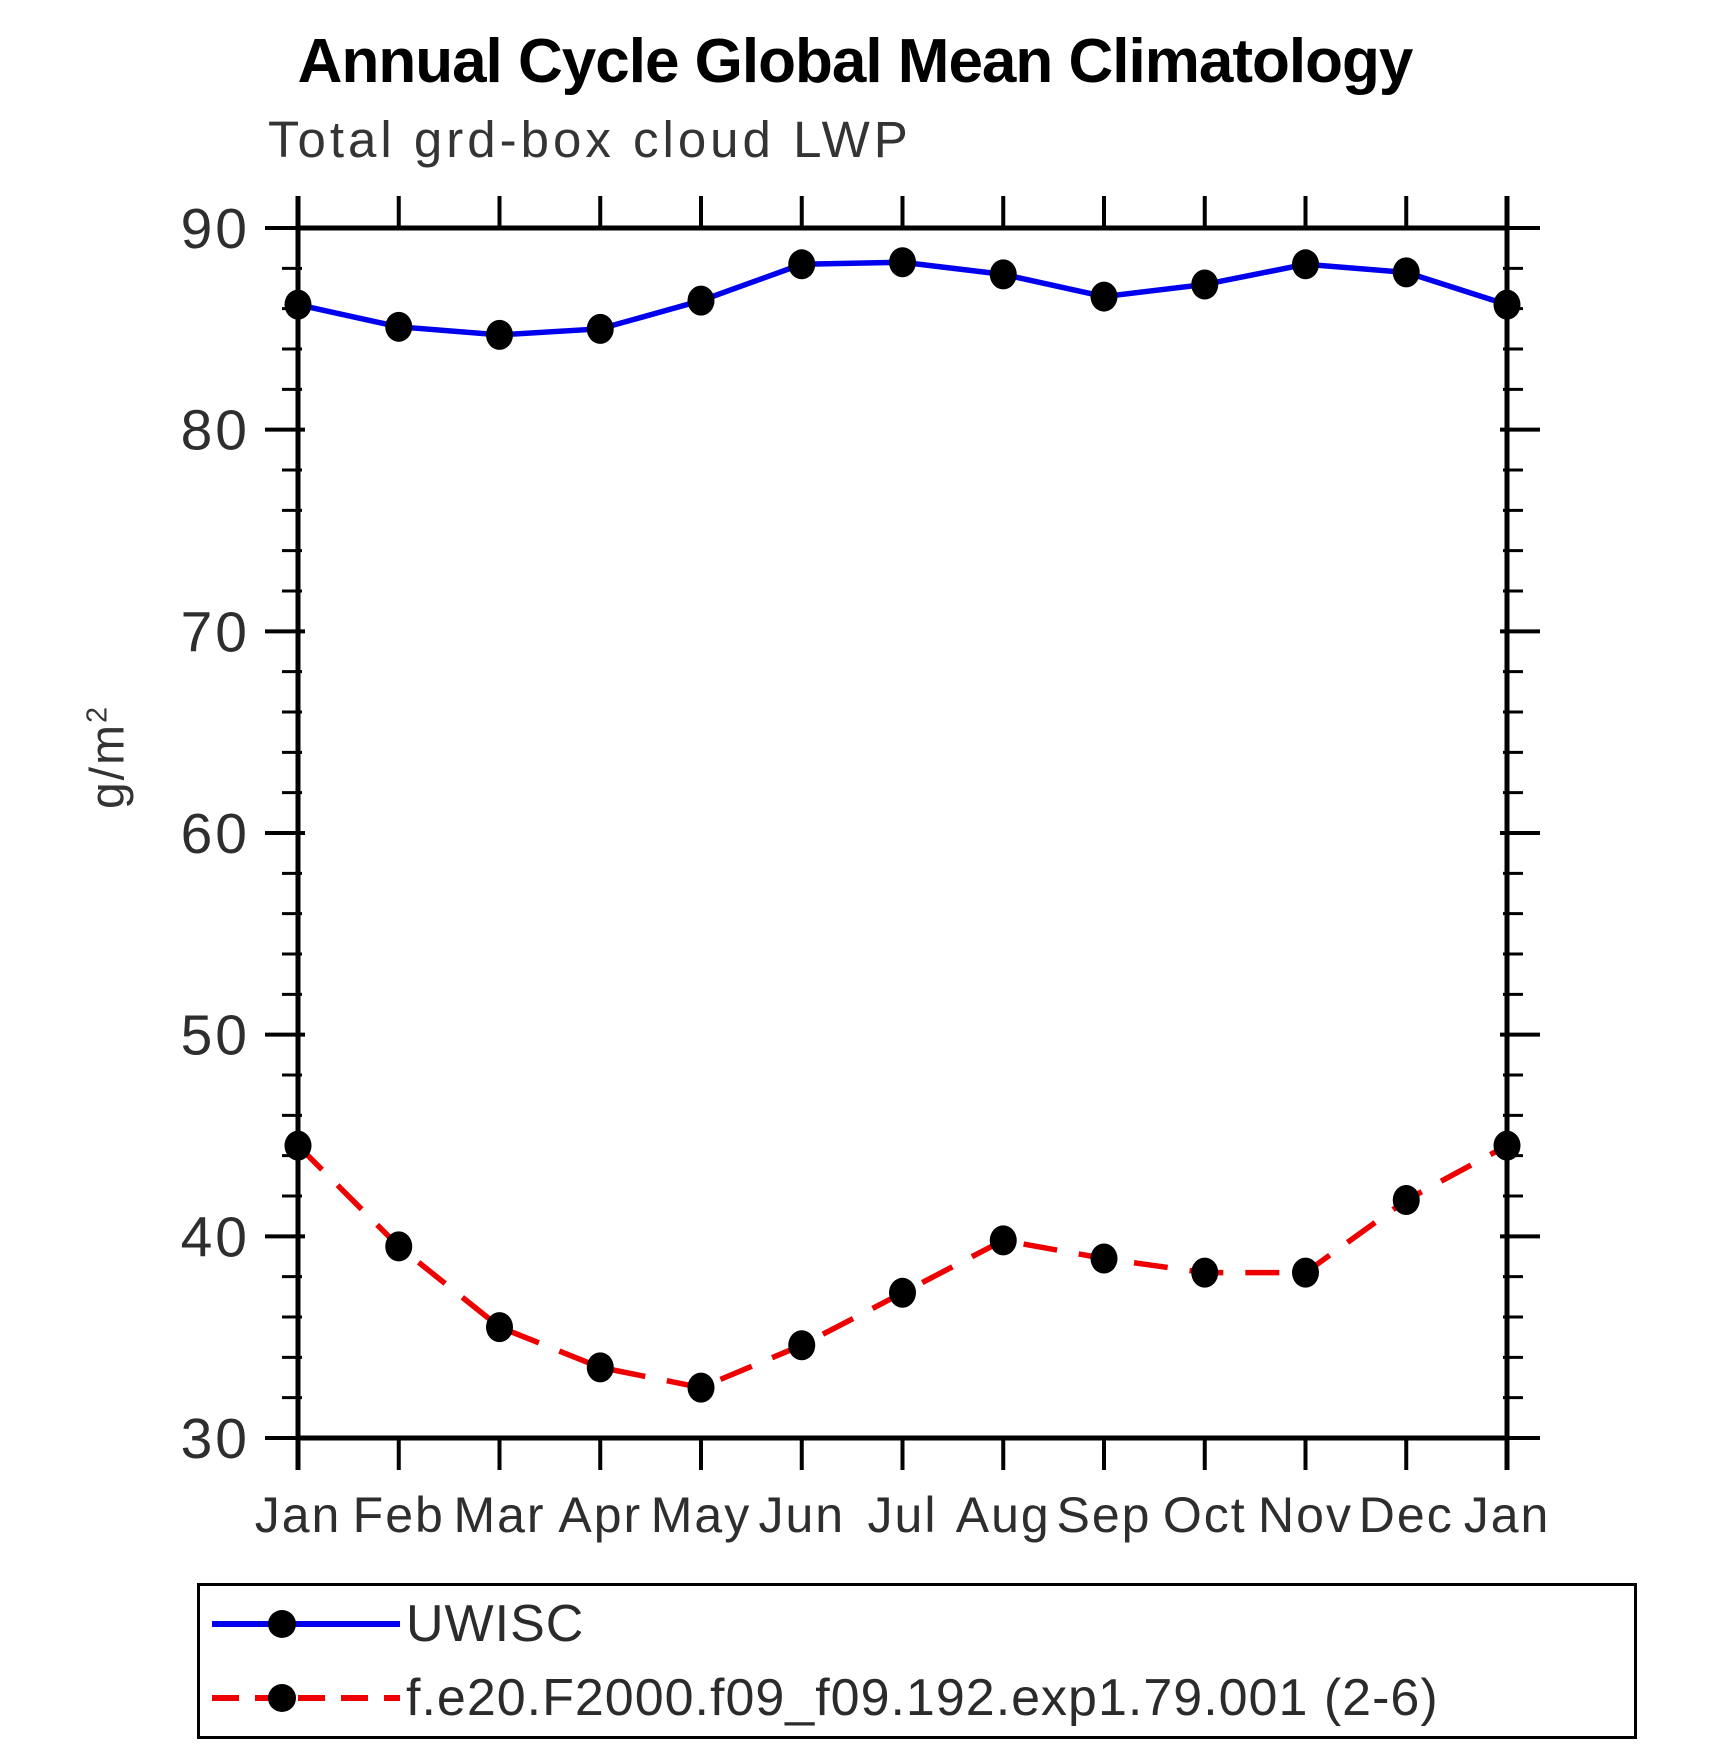  What do you see at coordinates (903, 1515) in the screenshot?
I see `x-tick-label: Jul` at bounding box center [903, 1515].